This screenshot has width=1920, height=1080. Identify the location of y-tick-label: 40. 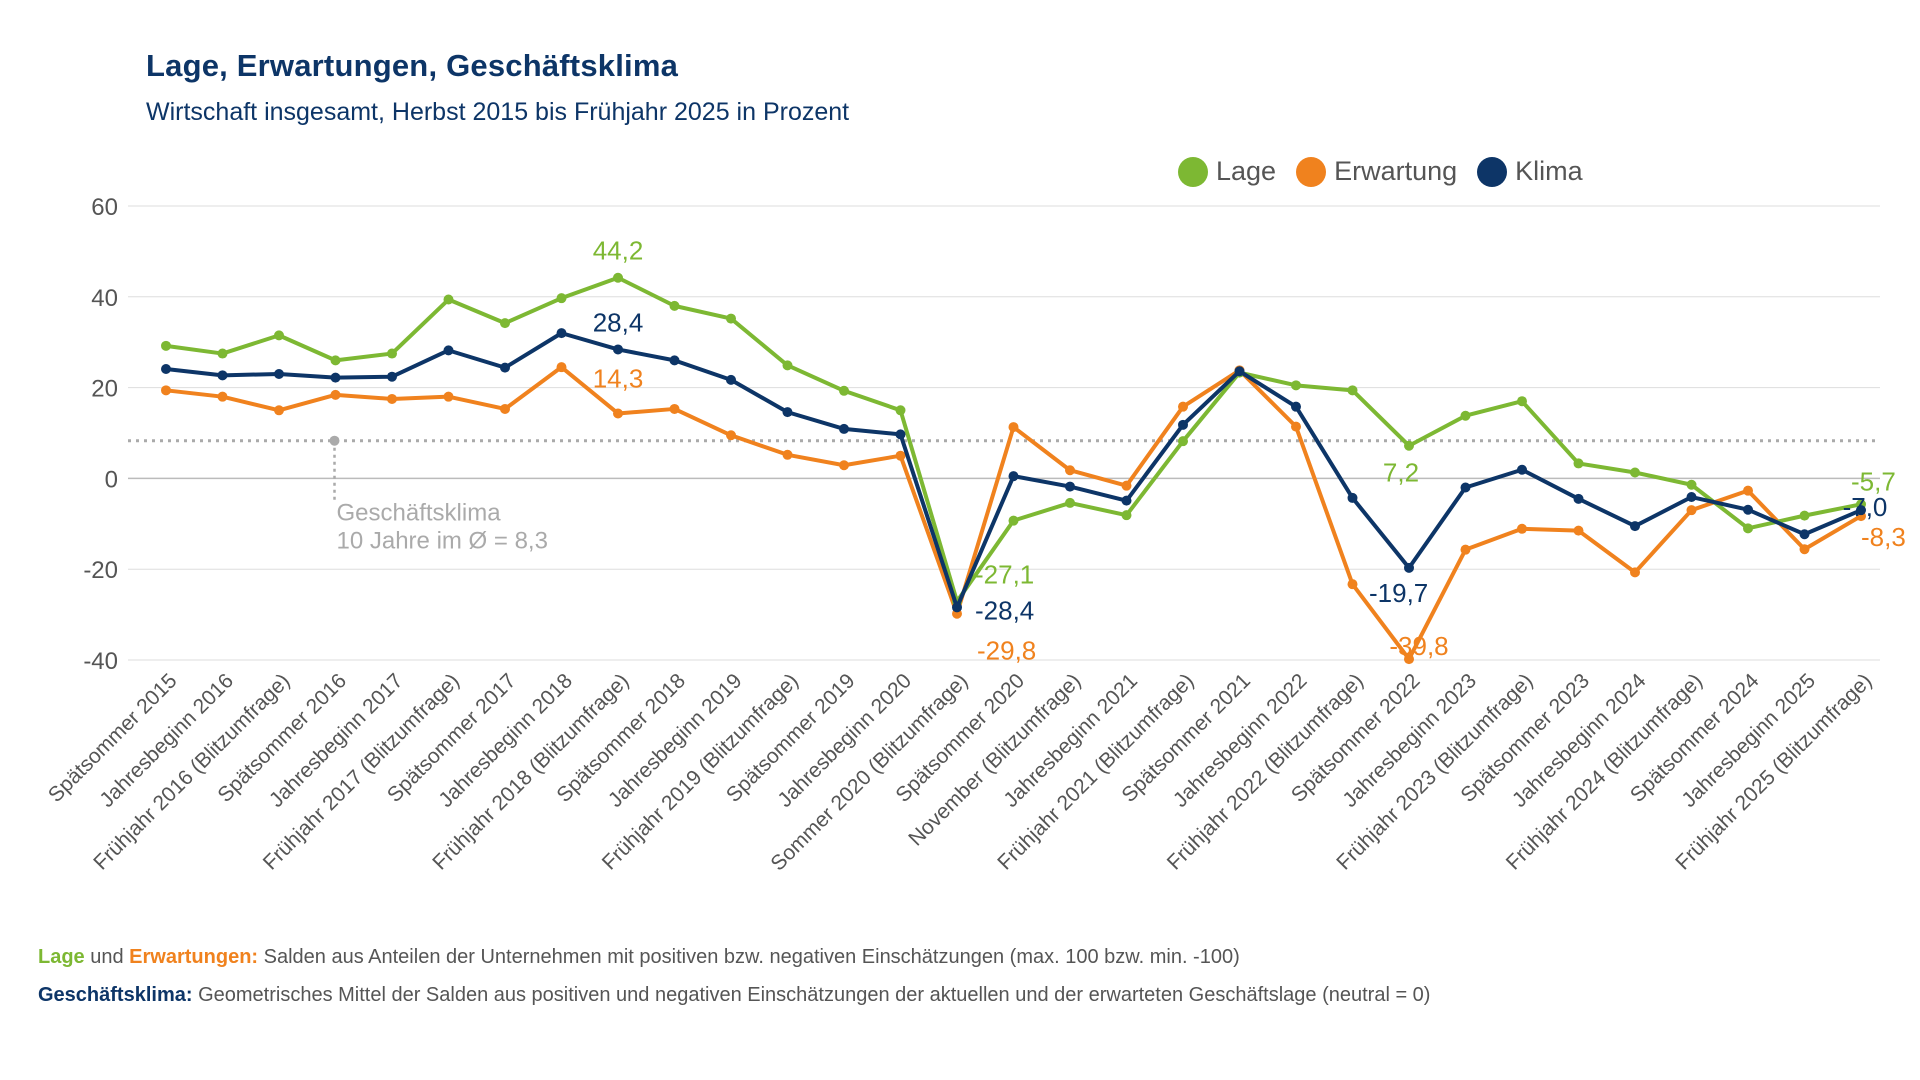
(104, 298).